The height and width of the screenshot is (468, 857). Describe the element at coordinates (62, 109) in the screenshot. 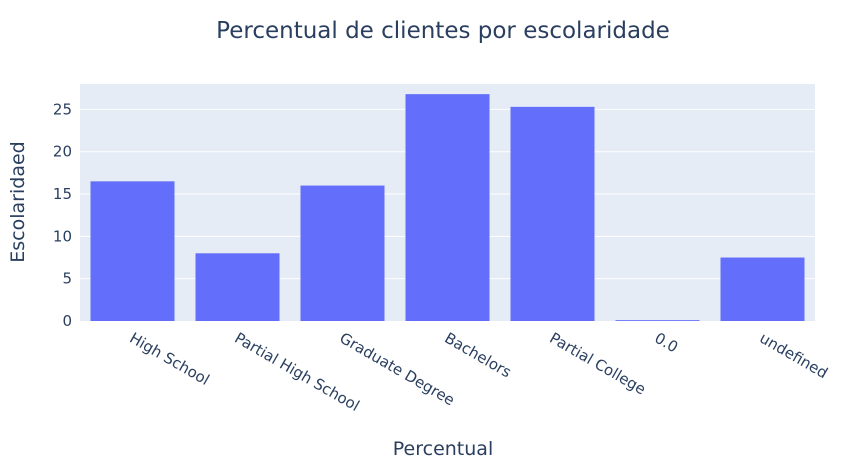

I see `y-tick-label: 25` at that location.